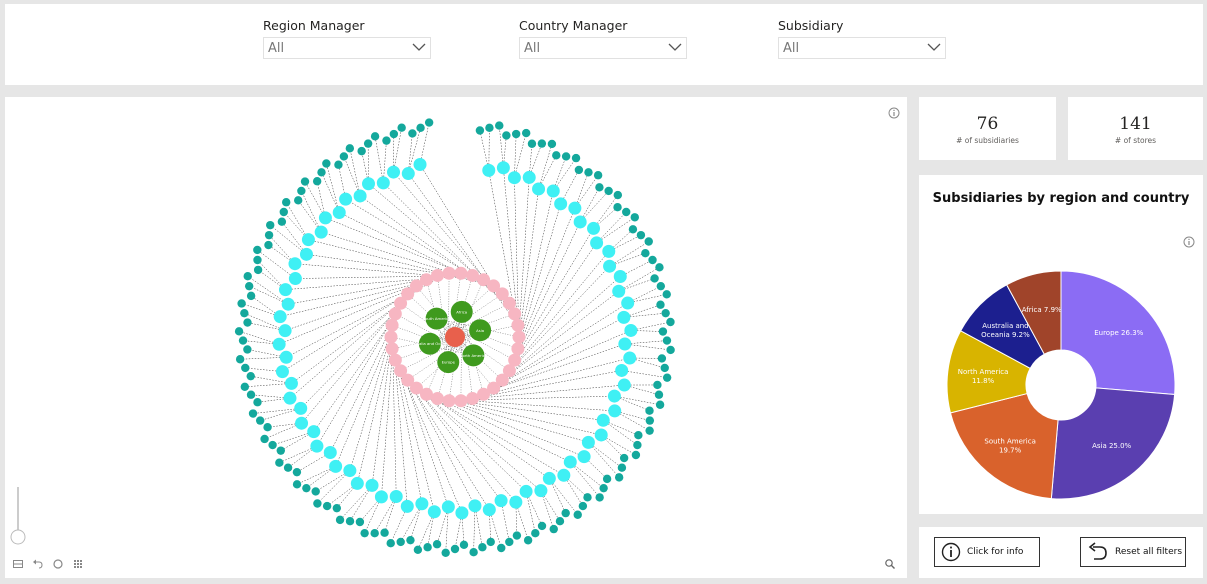 The height and width of the screenshot is (584, 1207). Describe the element at coordinates (894, 113) in the screenshot. I see `info-icon` at that location.